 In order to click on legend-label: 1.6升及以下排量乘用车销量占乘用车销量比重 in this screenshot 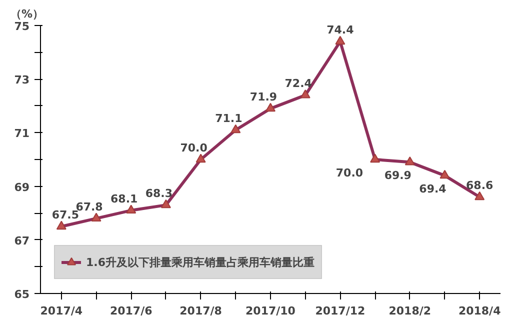, I will do `click(200, 262)`.